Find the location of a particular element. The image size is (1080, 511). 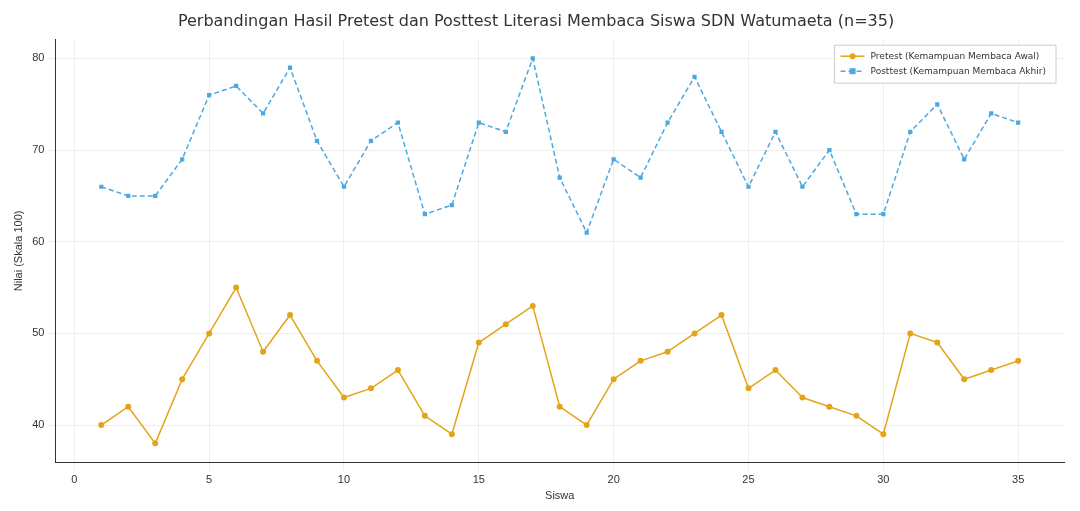

y-tick-label: 80 is located at coordinates (38, 57).